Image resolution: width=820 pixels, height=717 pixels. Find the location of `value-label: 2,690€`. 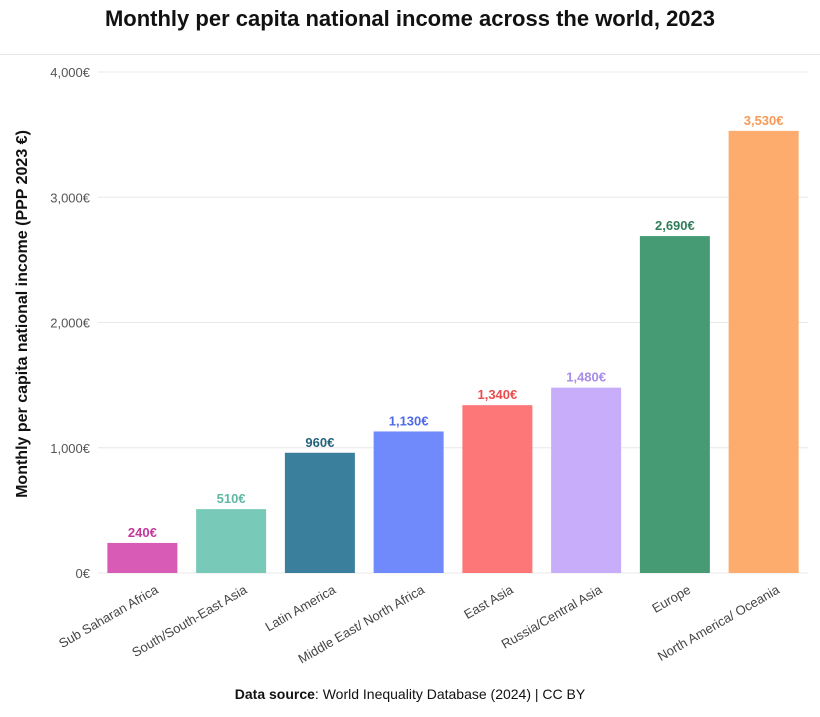

value-label: 2,690€ is located at coordinates (675, 225).